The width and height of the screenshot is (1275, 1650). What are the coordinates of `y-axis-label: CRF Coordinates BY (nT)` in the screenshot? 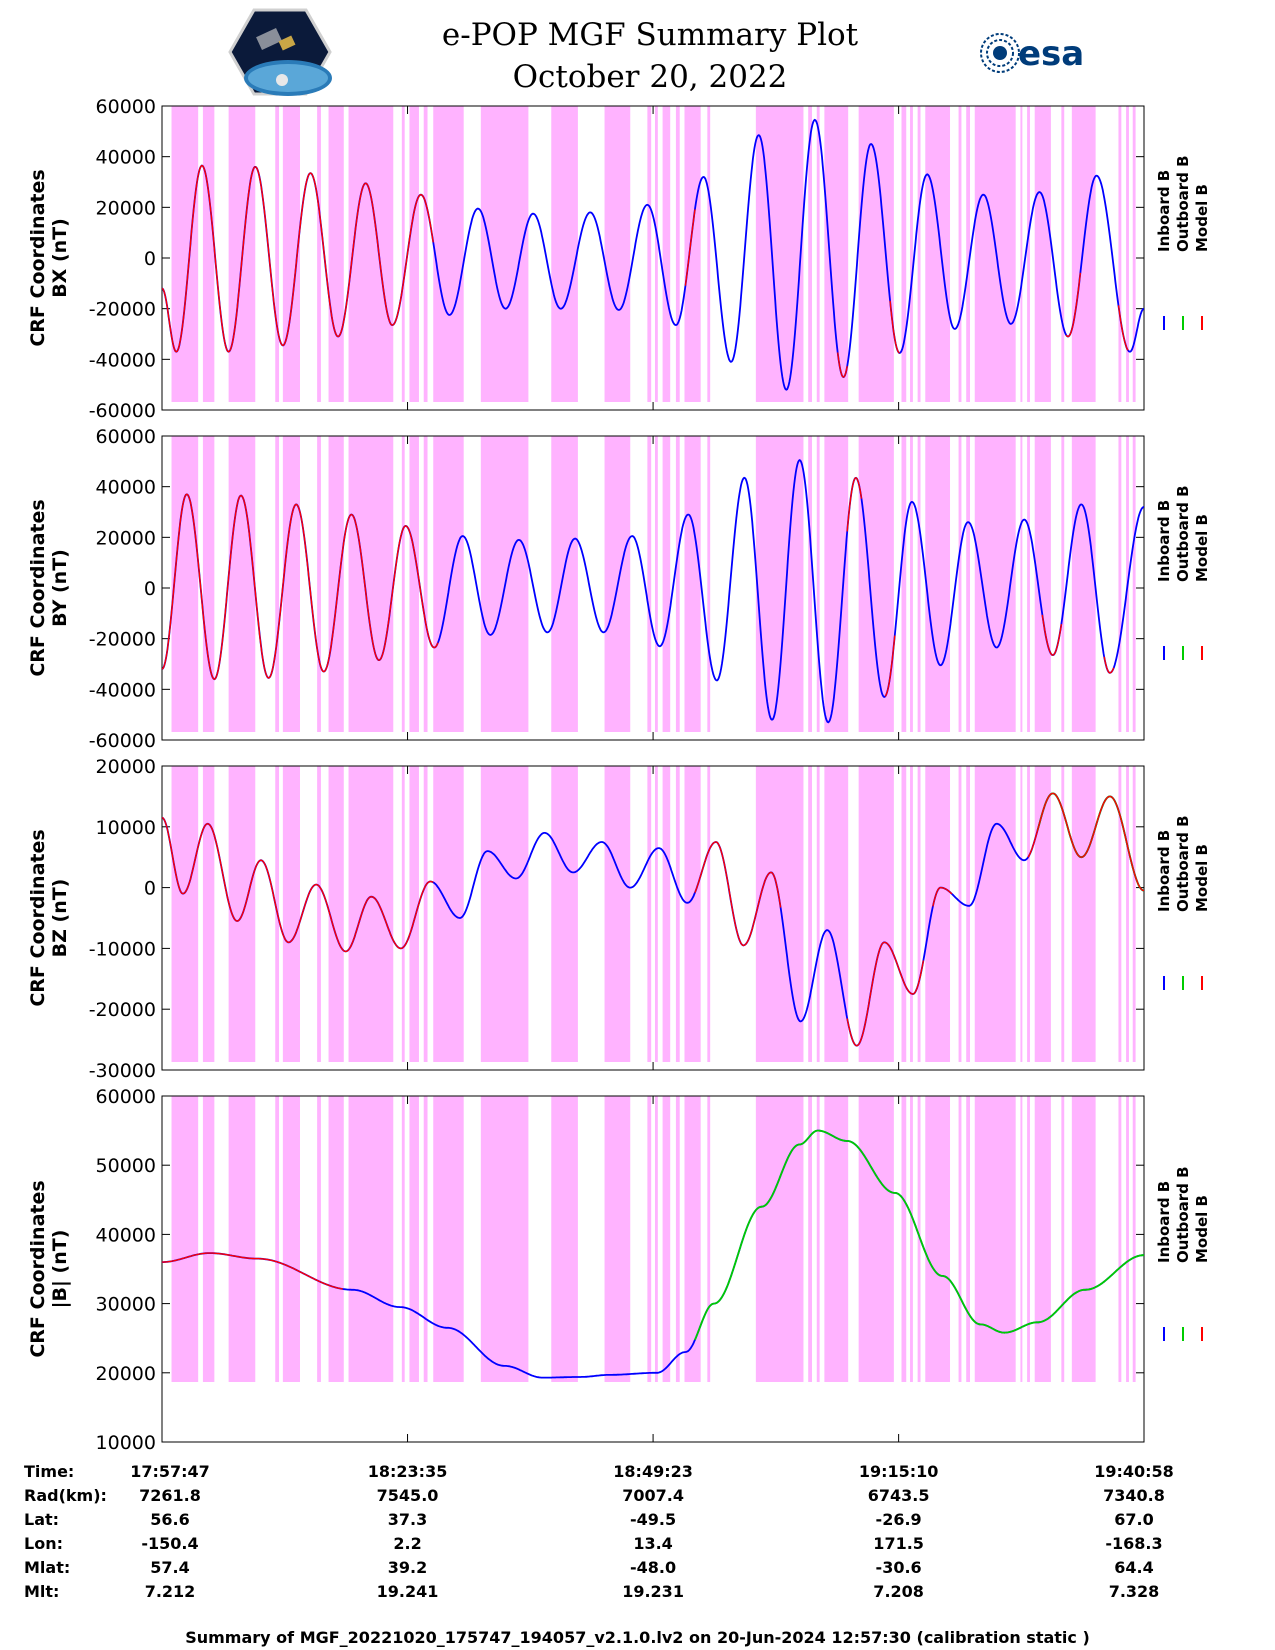 It's located at (49, 587).